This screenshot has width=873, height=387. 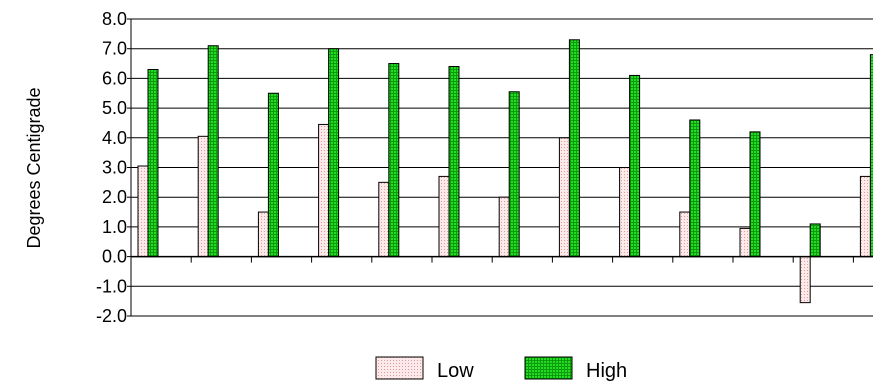 I want to click on y-tick-label: 4.0, so click(x=114, y=138).